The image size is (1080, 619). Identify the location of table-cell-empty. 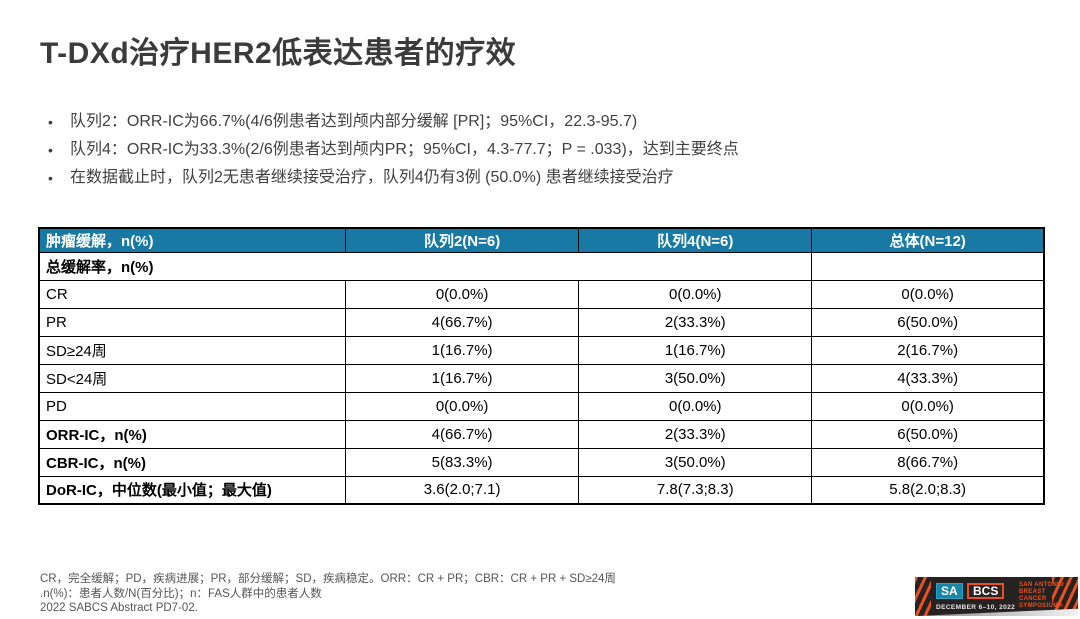
(928, 266).